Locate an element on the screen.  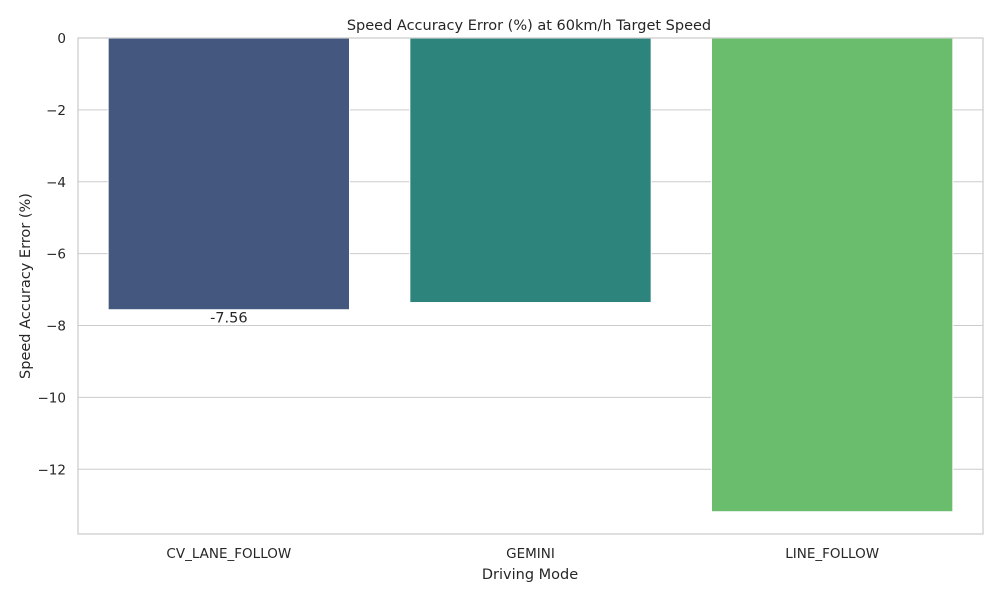
data-label: -7.56 is located at coordinates (229, 319).